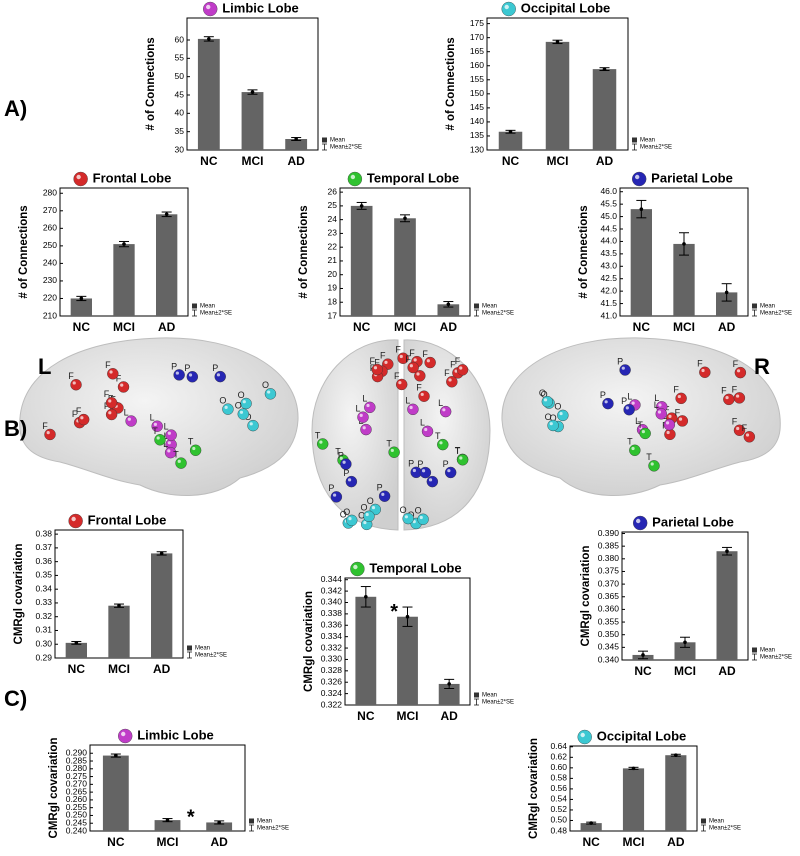  Describe the element at coordinates (43, 575) in the screenshot. I see `y-tick-label: 0.35` at that location.